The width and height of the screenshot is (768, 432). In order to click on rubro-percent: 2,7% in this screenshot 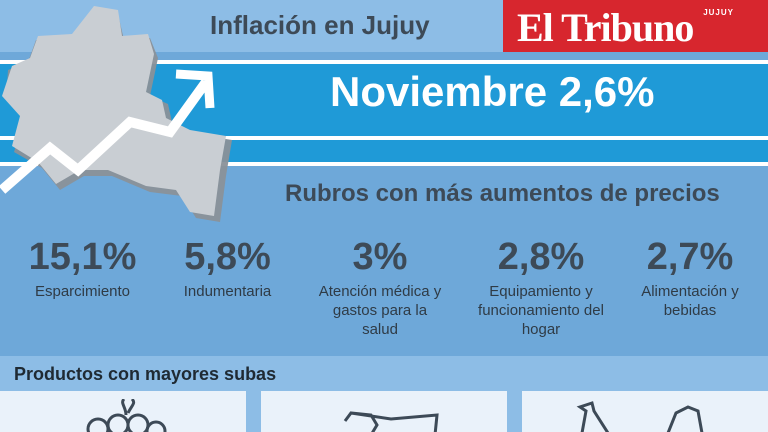, I will do `click(690, 257)`.